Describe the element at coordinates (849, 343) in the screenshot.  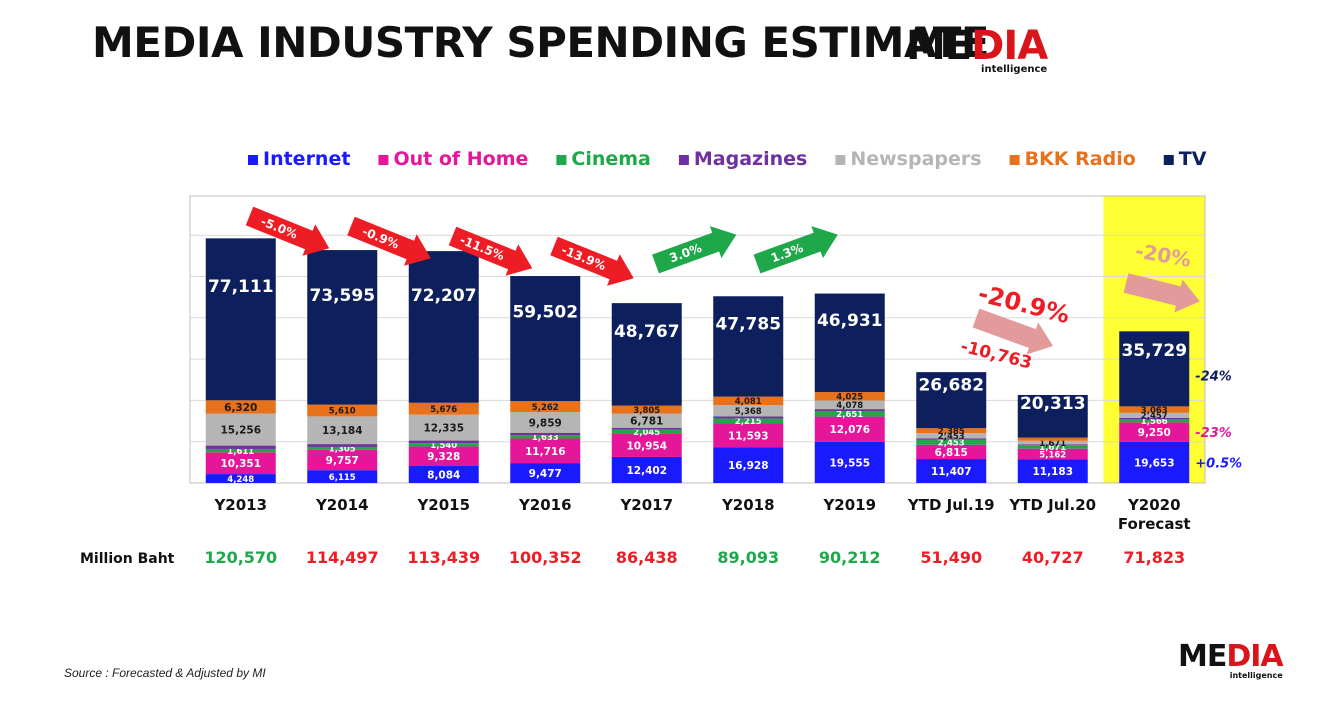
I see `bar-tv-y2019` at that location.